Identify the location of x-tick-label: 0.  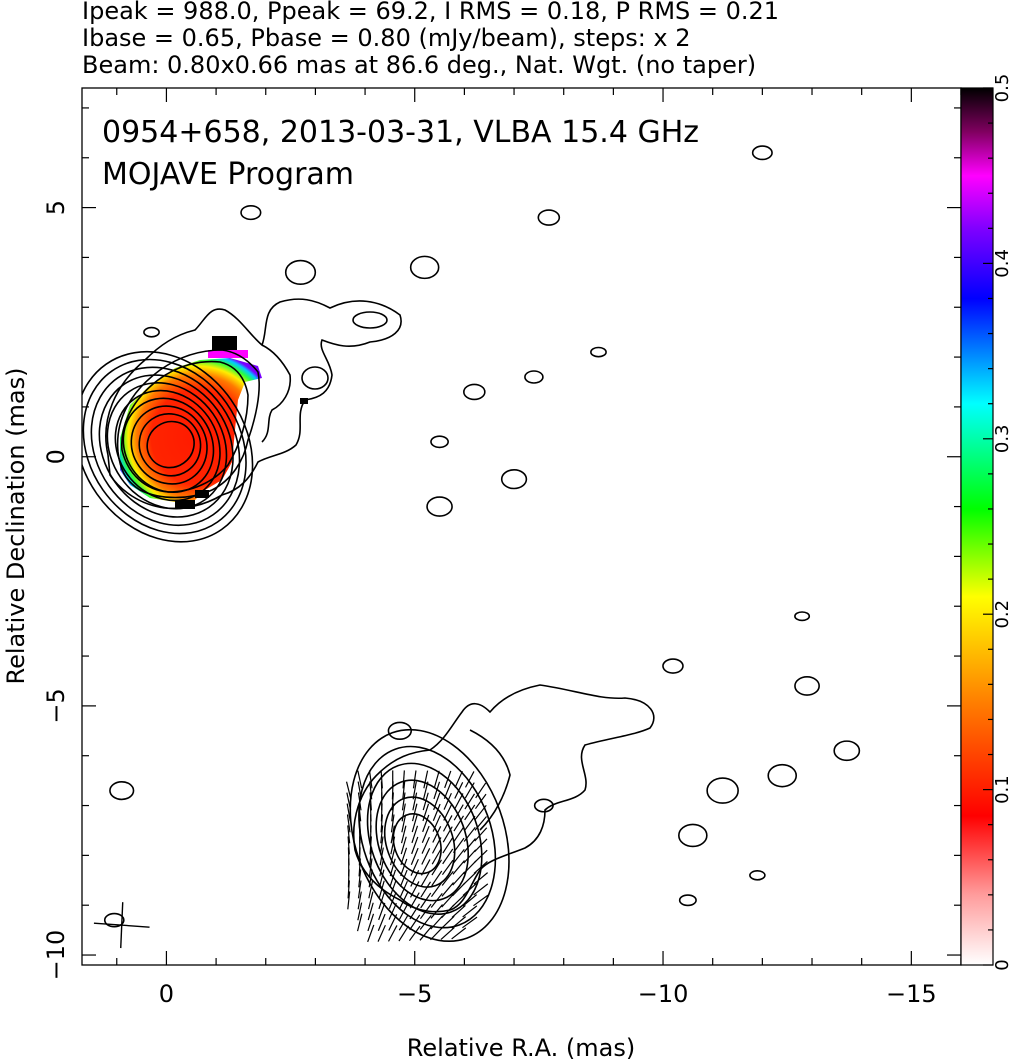
(166, 994).